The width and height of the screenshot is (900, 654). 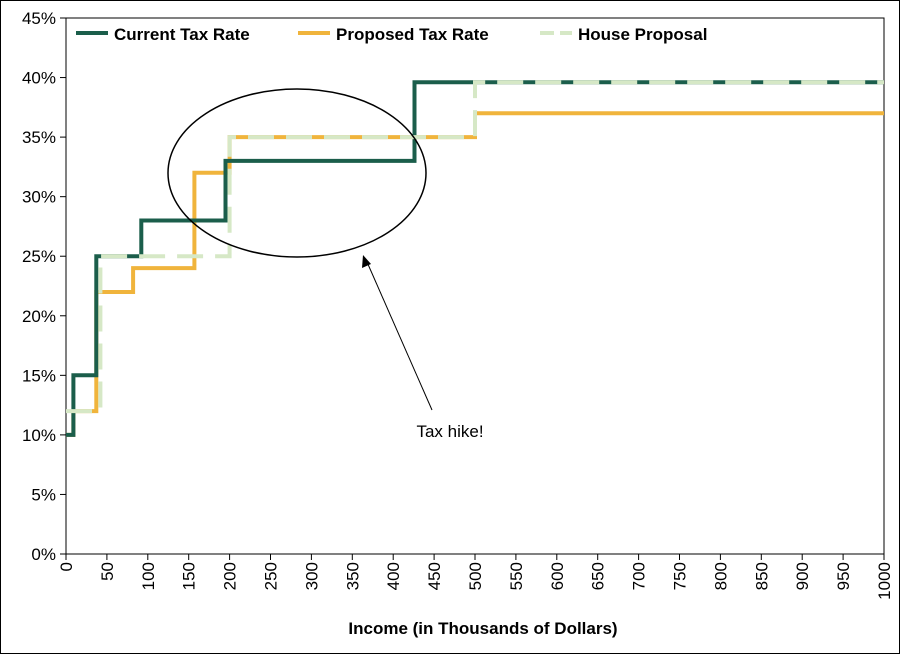 I want to click on x-tick-label: 250, so click(x=271, y=576).